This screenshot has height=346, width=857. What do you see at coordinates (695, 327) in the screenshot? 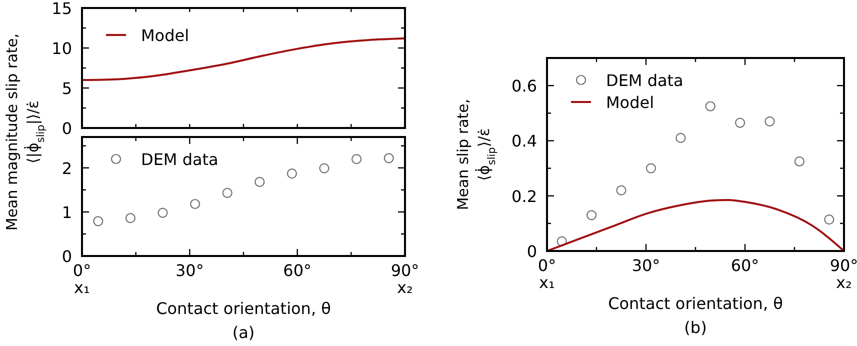
I see `text: (b)` at bounding box center [695, 327].